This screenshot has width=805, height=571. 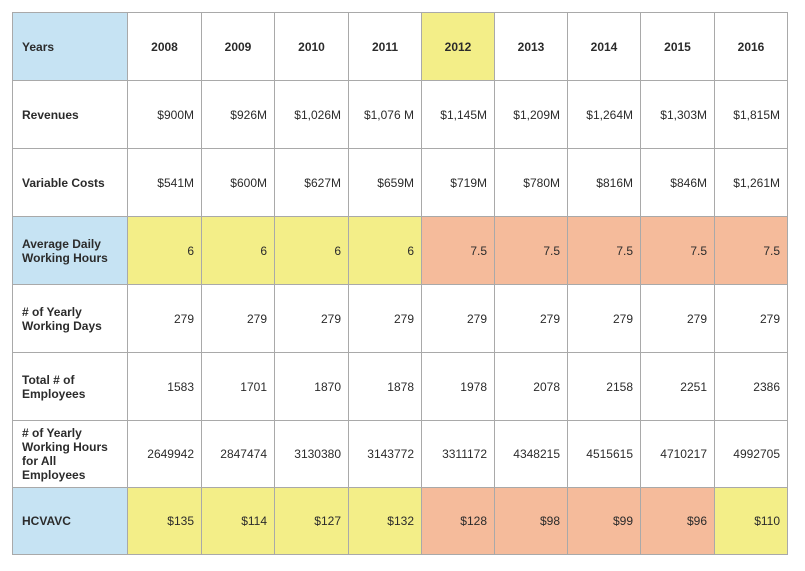 What do you see at coordinates (164, 182) in the screenshot?
I see `table-cell: $541M` at bounding box center [164, 182].